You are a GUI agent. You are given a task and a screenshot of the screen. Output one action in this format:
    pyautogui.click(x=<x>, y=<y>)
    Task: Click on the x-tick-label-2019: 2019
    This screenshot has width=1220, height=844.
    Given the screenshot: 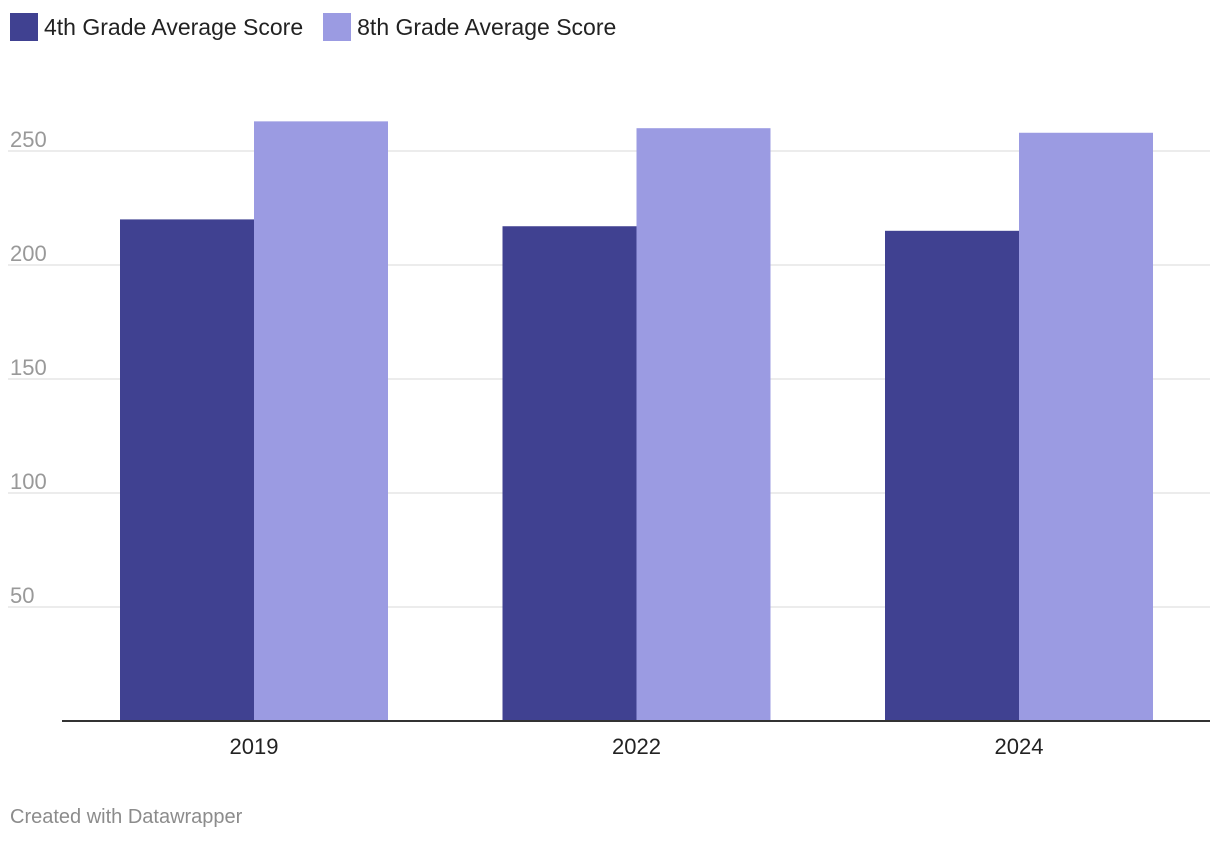 What is the action you would take?
    pyautogui.click(x=254, y=746)
    